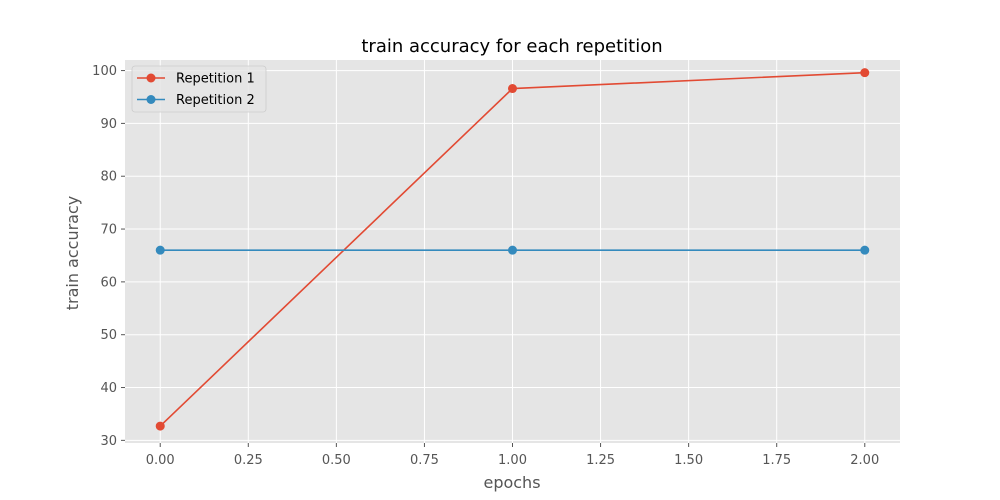 The image size is (1000, 500). What do you see at coordinates (108, 441) in the screenshot?
I see `y-tick-label: 30` at bounding box center [108, 441].